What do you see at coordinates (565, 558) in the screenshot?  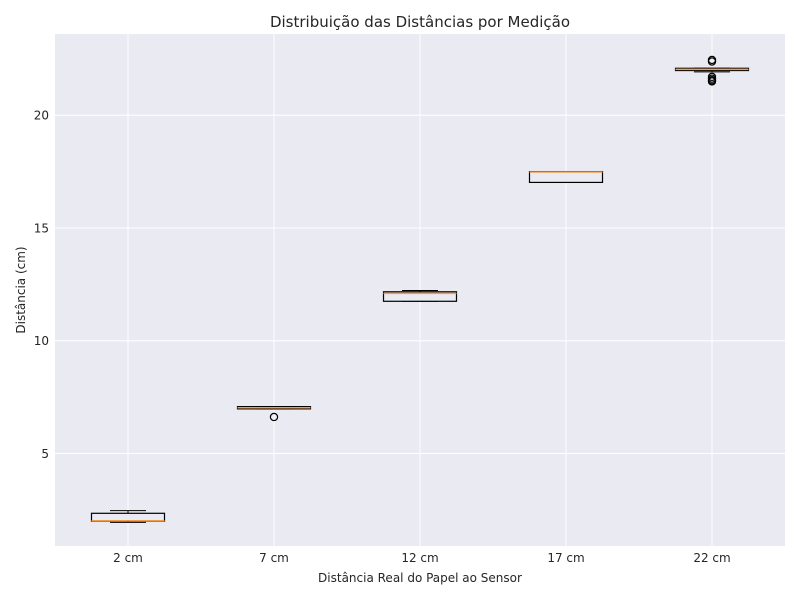 I see `x-tick-label: 17 cm` at bounding box center [565, 558].